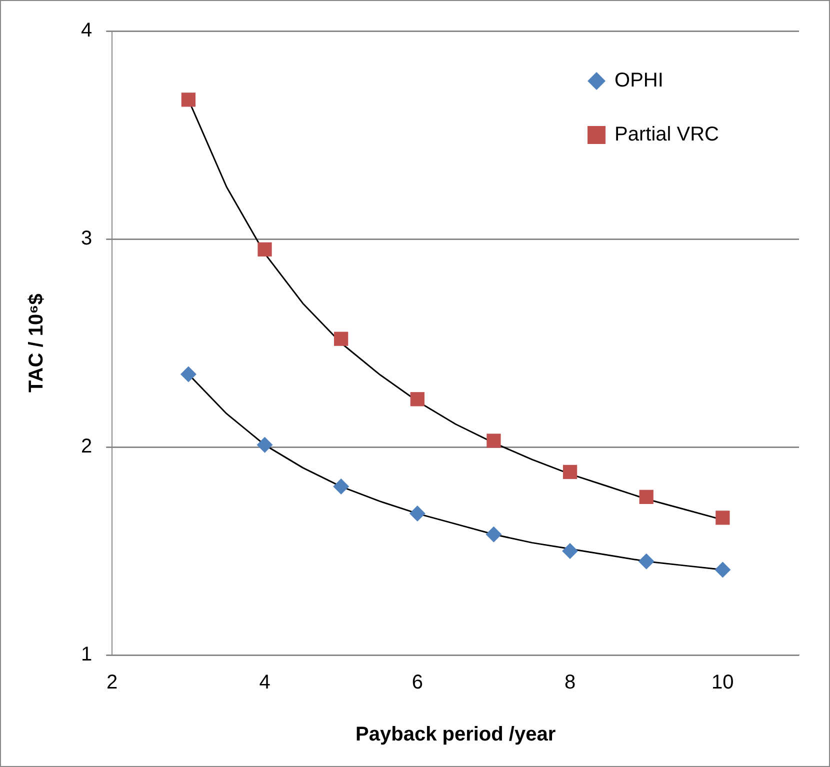  I want to click on legend-label: Partial VRC, so click(667, 135).